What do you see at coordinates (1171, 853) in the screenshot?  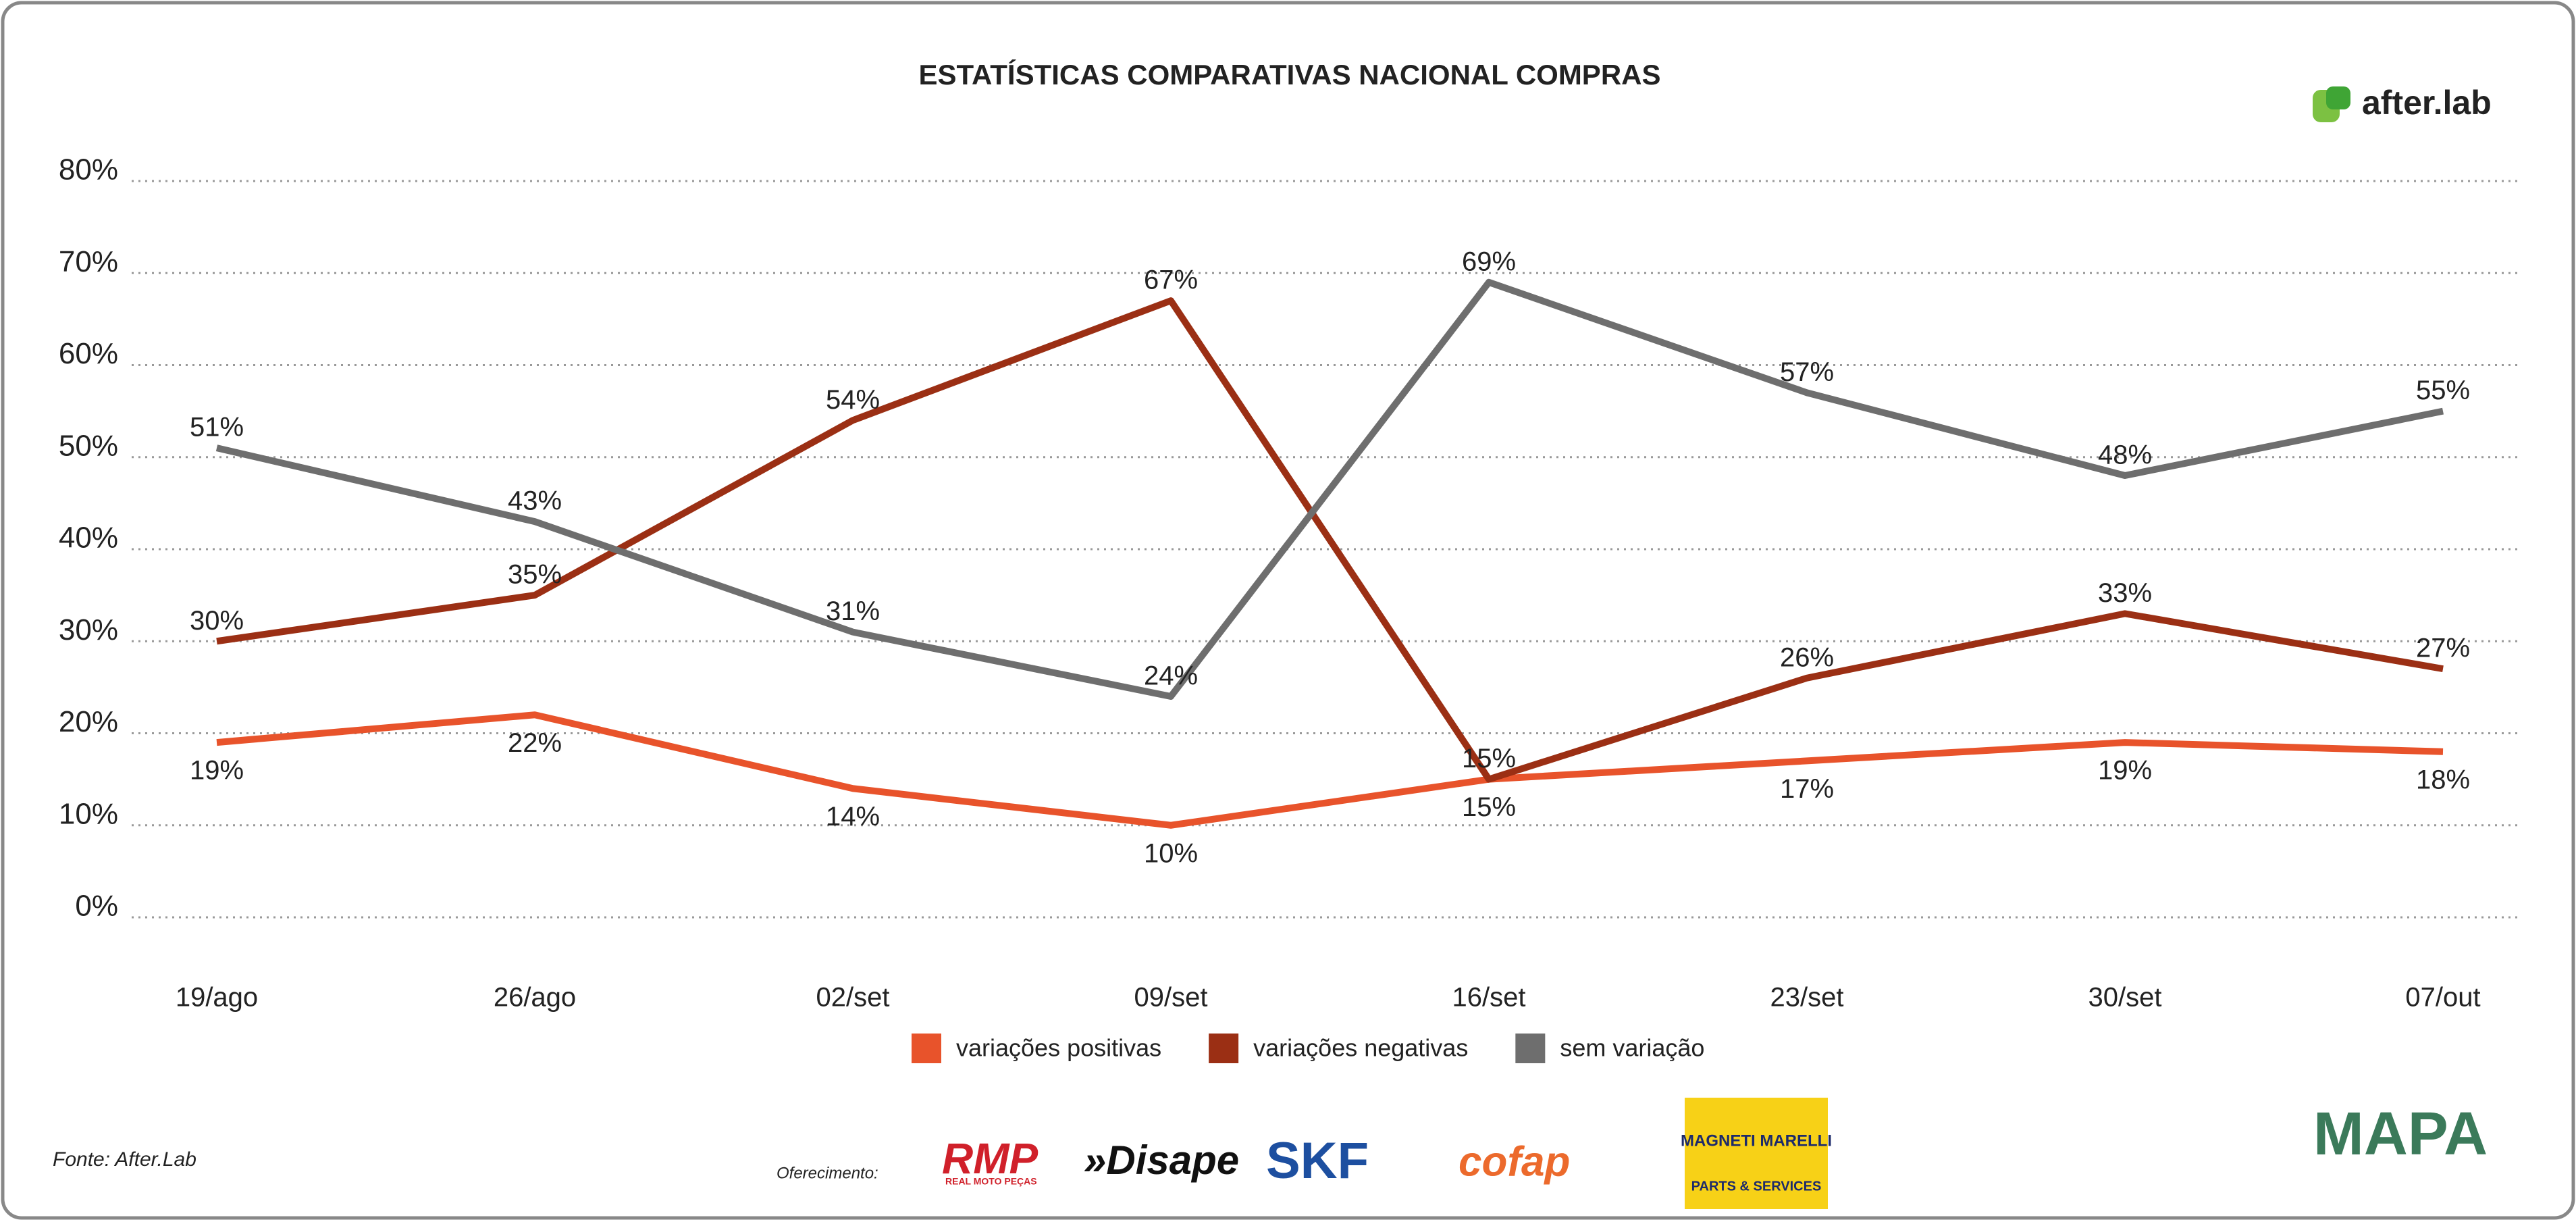 I see `value-label: 10%` at bounding box center [1171, 853].